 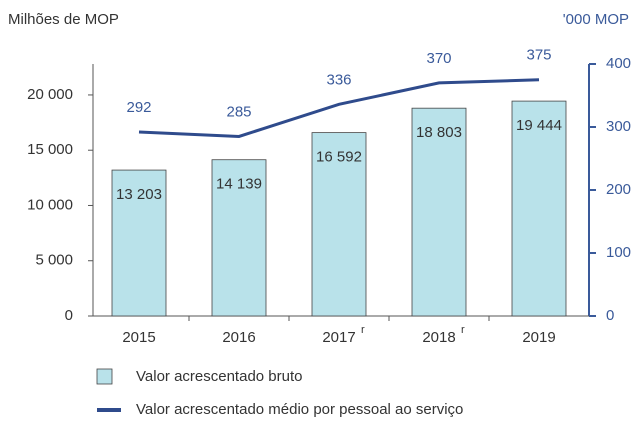 I want to click on bar-value-label: 13 203, so click(x=139, y=194).